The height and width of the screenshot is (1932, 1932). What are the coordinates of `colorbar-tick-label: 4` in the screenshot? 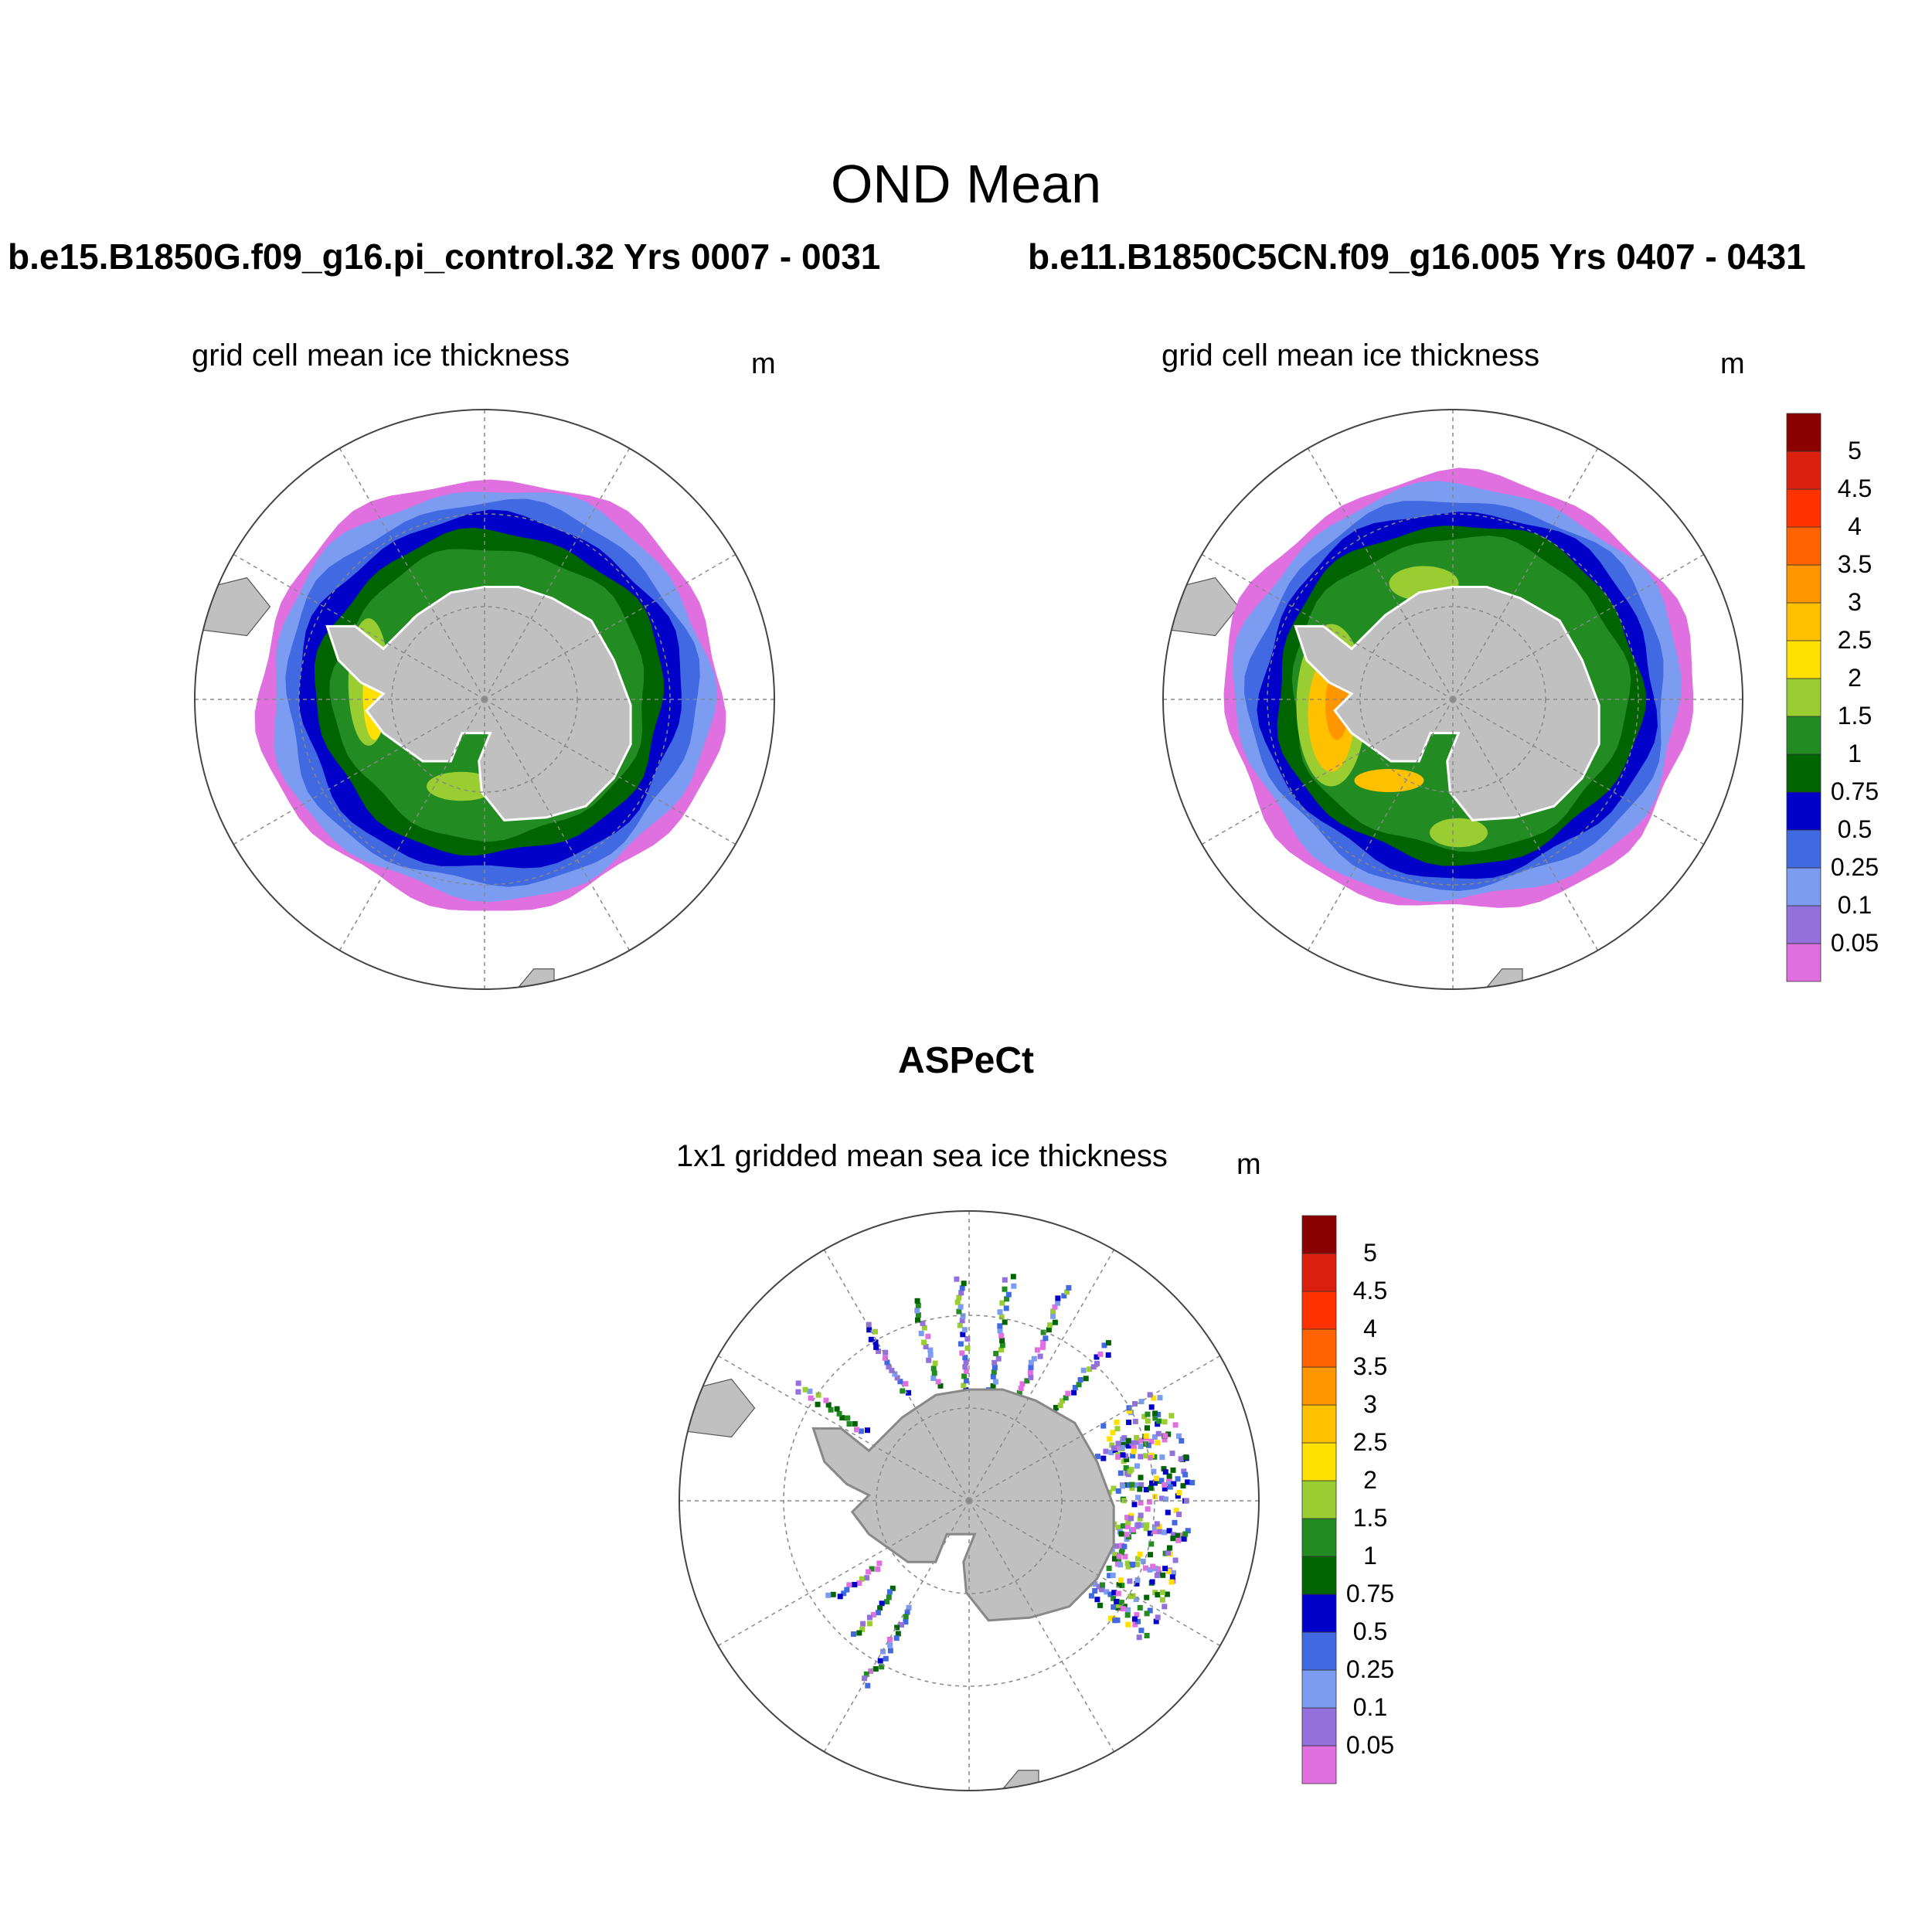 It's located at (1370, 1328).